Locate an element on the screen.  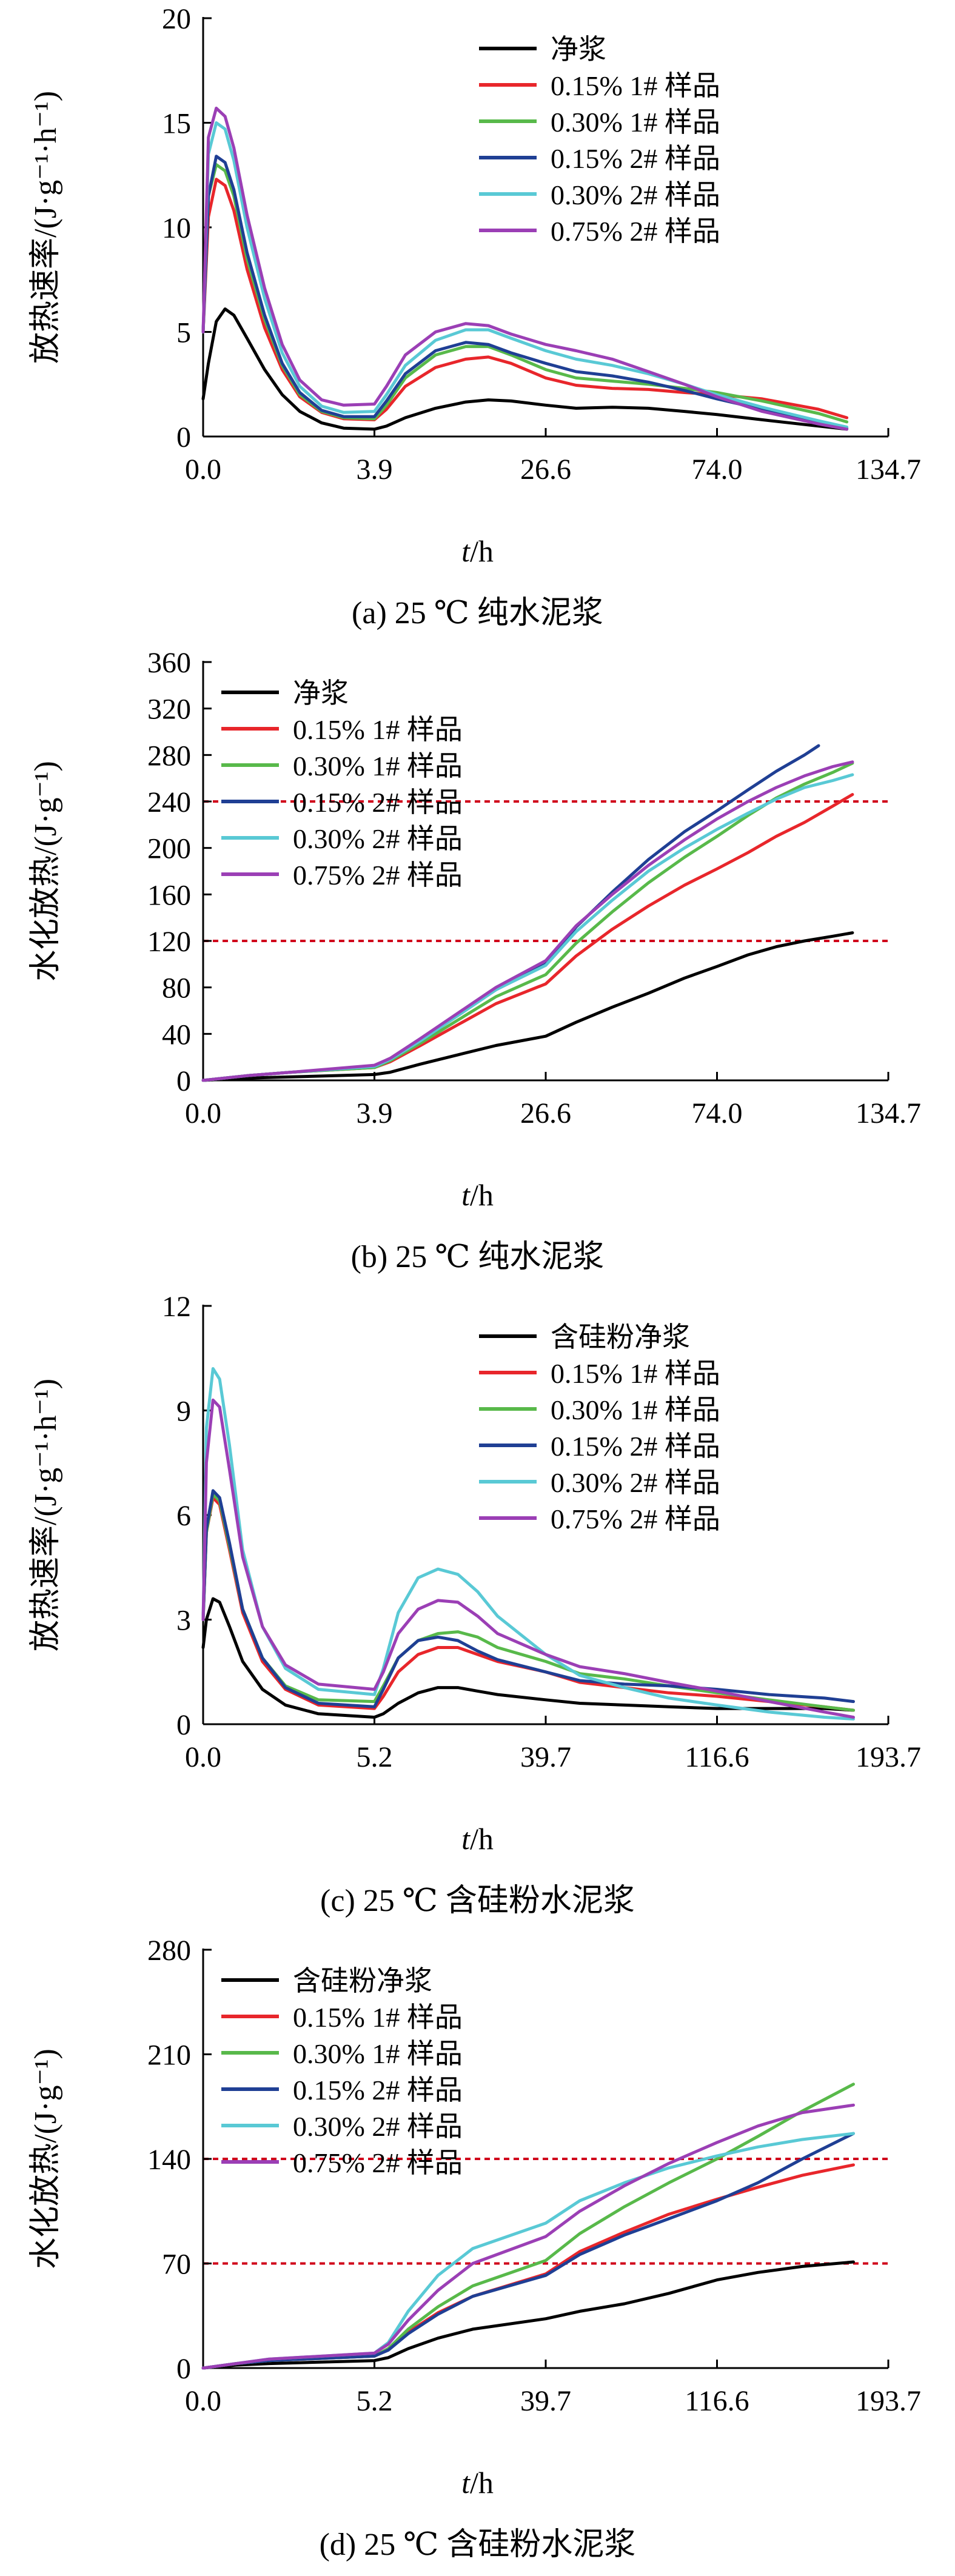
y-tick-label: 10 is located at coordinates (176, 228).